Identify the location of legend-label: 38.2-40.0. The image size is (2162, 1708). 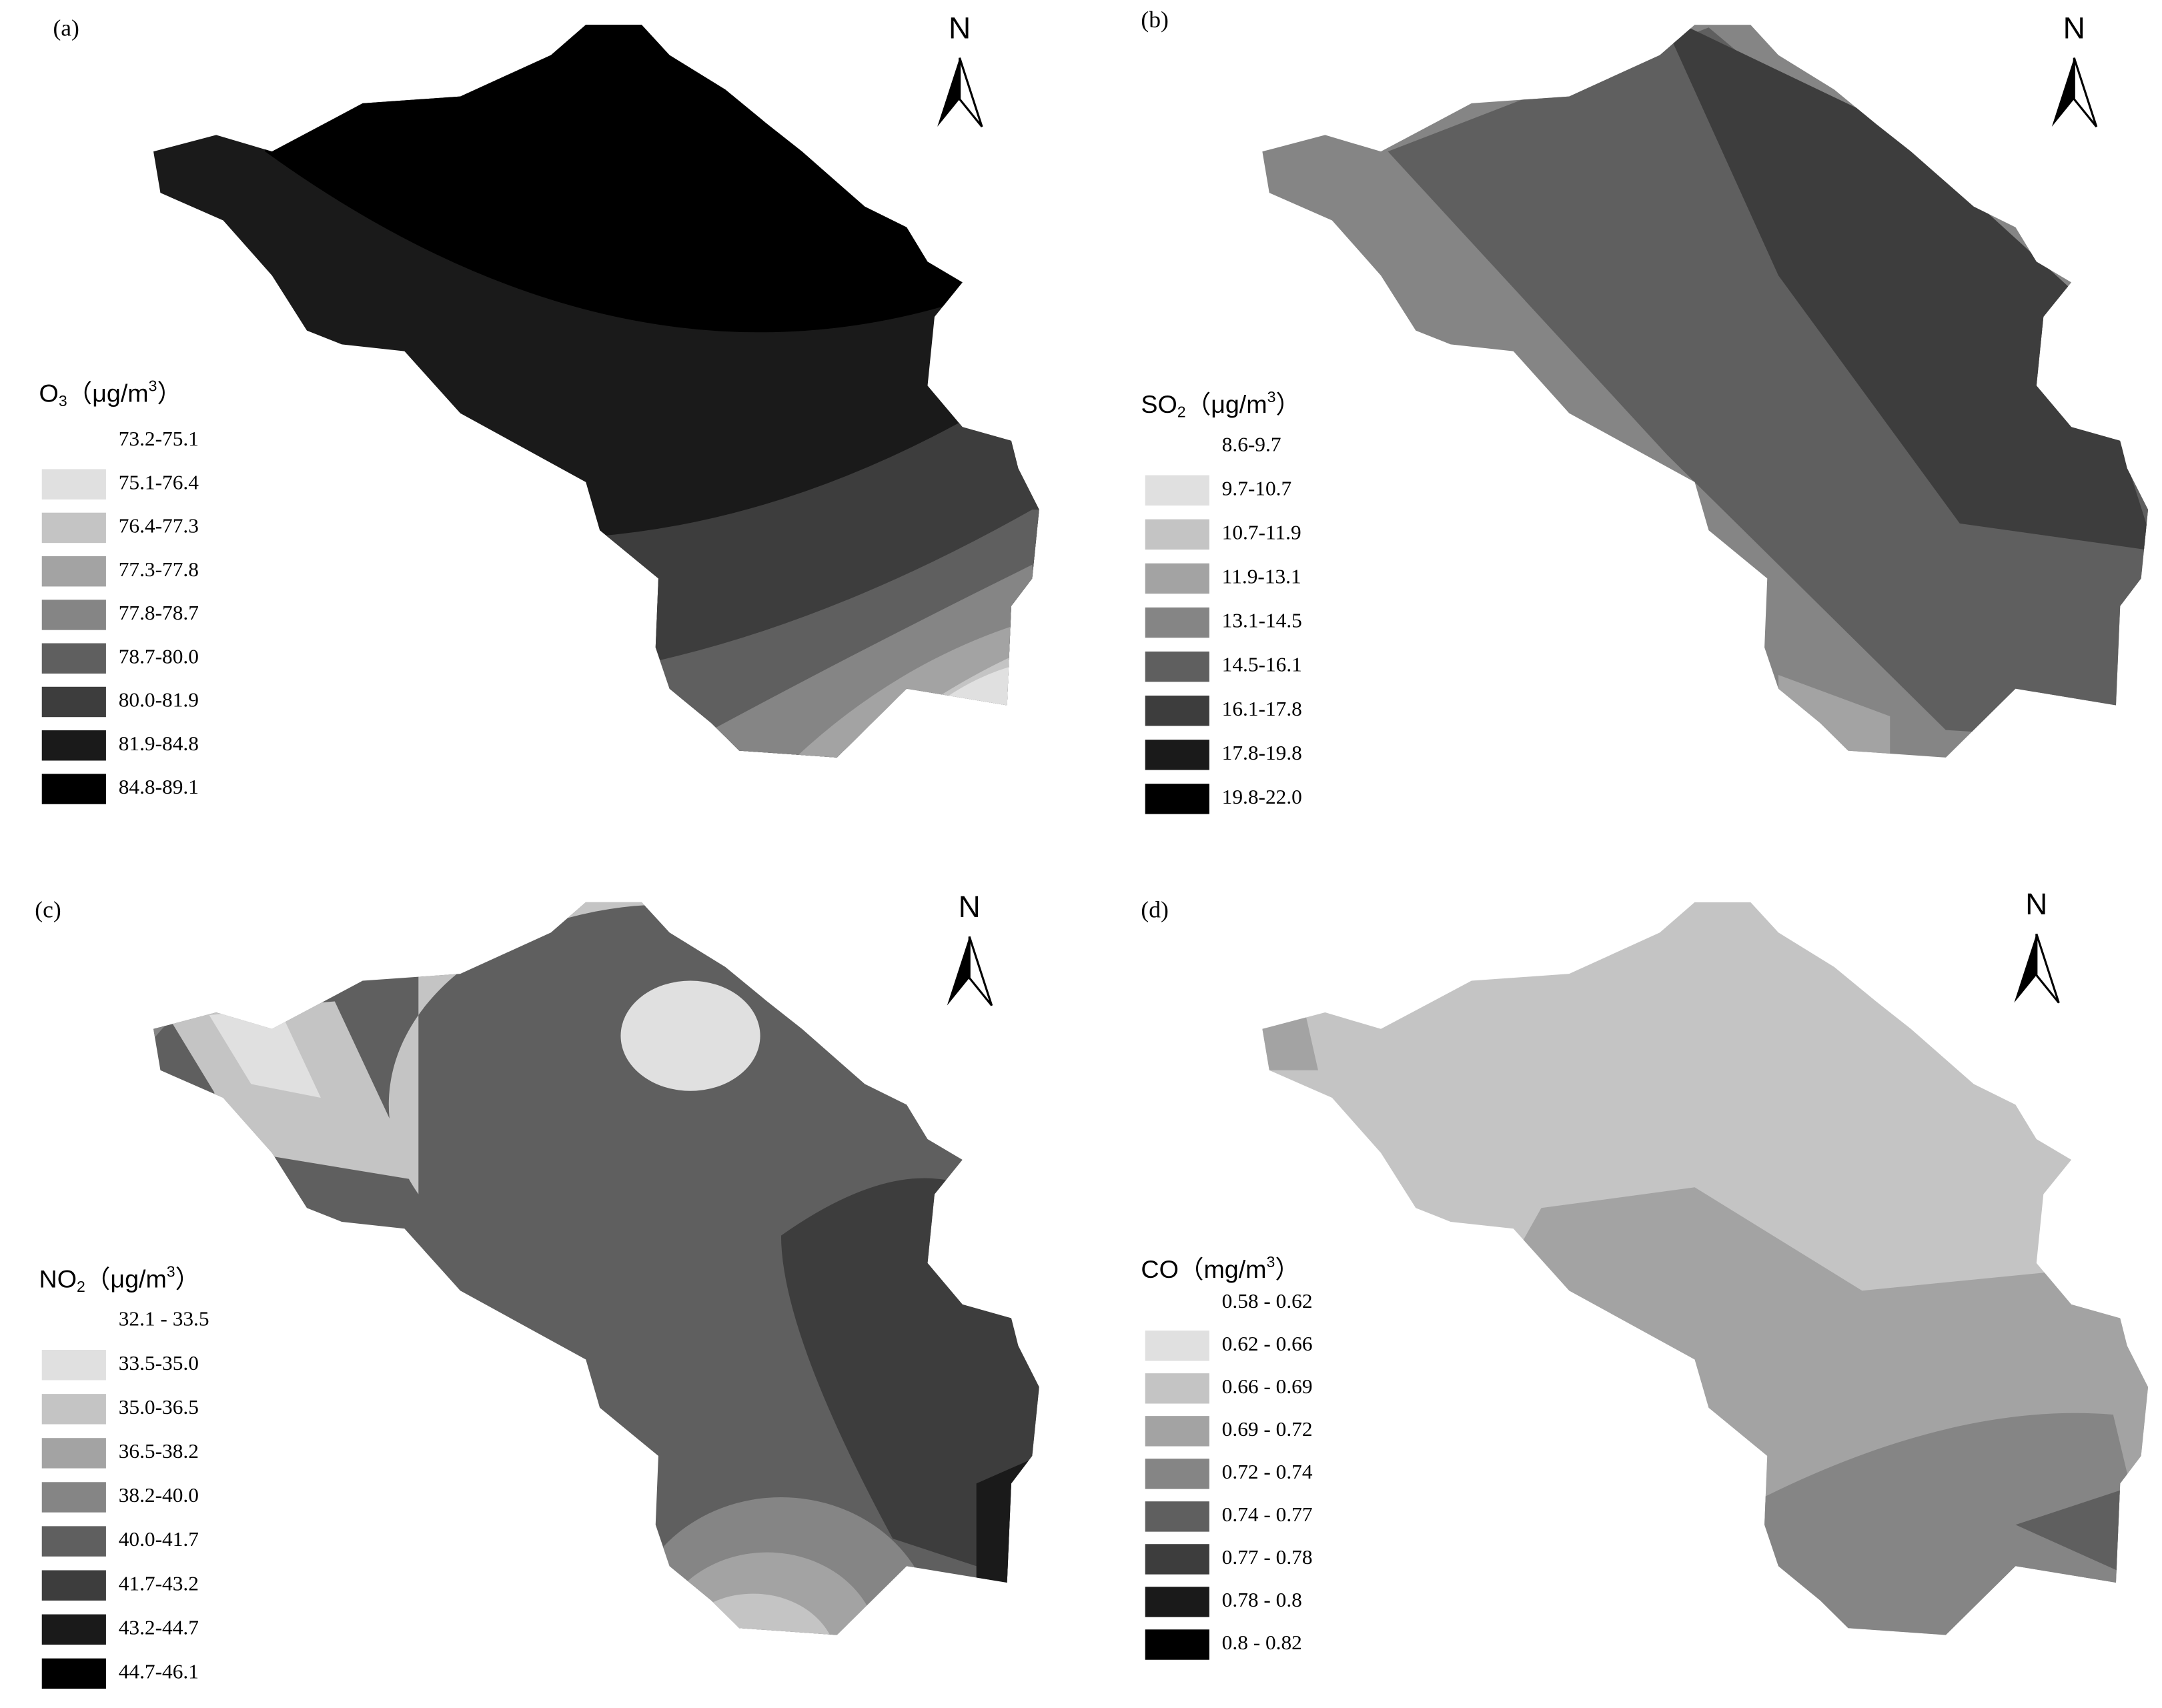
(159, 1495).